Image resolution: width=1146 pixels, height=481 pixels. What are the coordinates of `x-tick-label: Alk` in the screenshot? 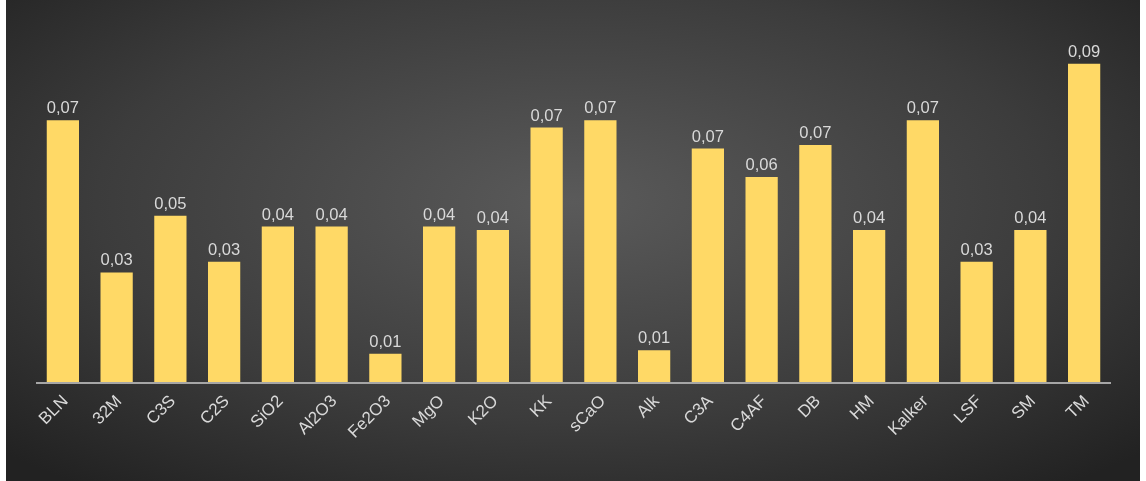 It's located at (648, 406).